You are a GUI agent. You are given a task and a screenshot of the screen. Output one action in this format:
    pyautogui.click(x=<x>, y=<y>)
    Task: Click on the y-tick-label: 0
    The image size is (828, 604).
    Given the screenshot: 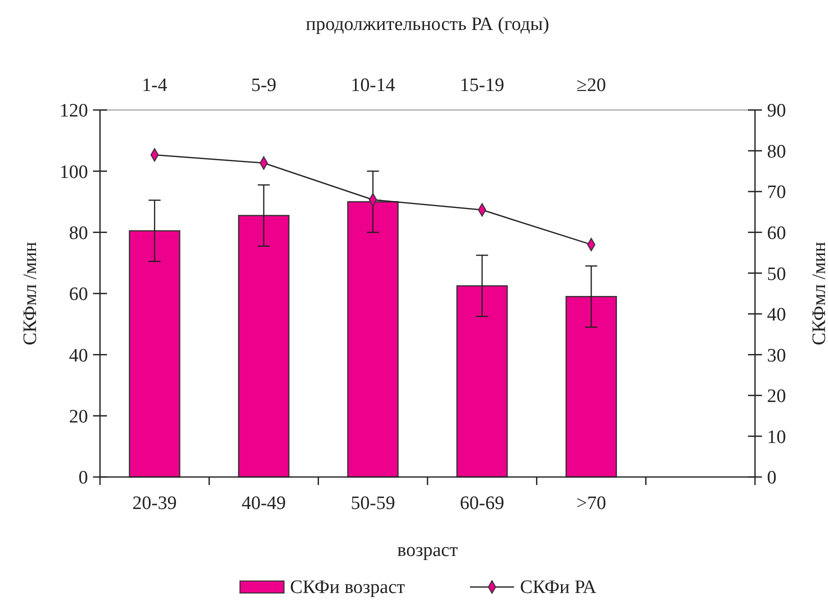 What is the action you would take?
    pyautogui.click(x=83, y=478)
    